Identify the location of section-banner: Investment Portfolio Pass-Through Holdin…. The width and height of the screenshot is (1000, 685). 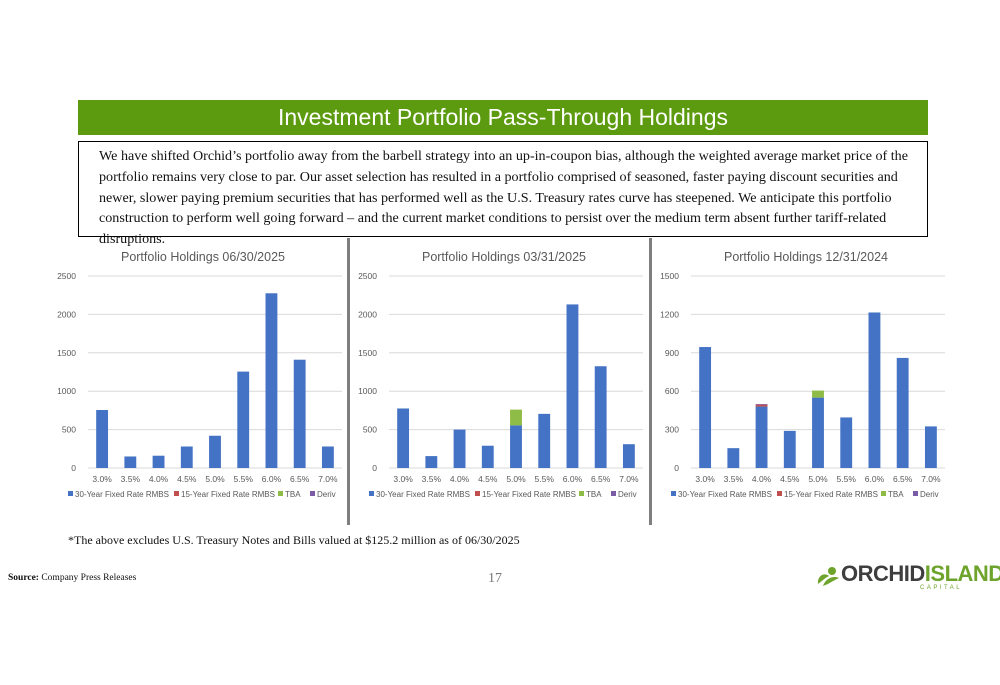
(503, 117).